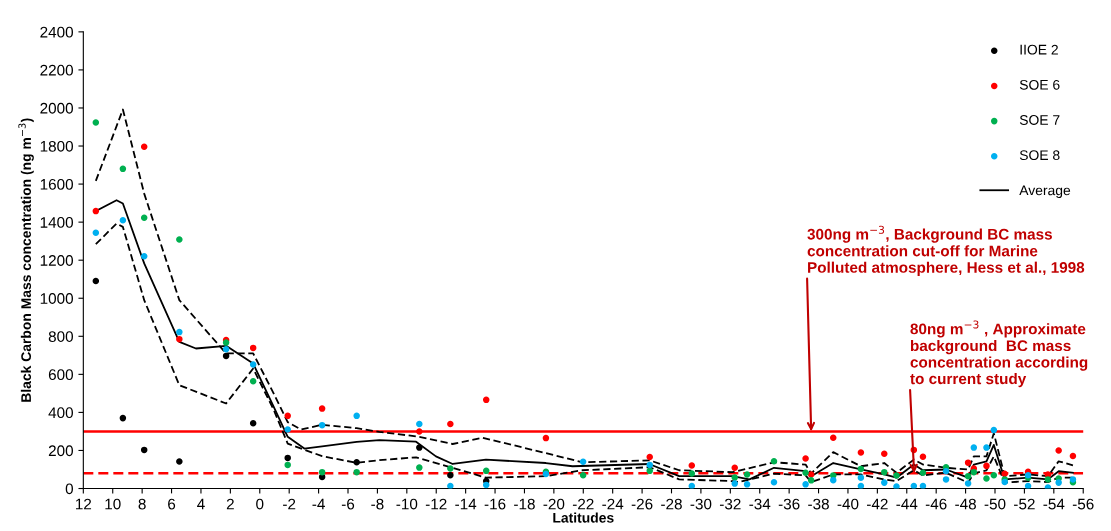 This screenshot has width=1111, height=531. I want to click on x-tick-label: -16, so click(495, 504).